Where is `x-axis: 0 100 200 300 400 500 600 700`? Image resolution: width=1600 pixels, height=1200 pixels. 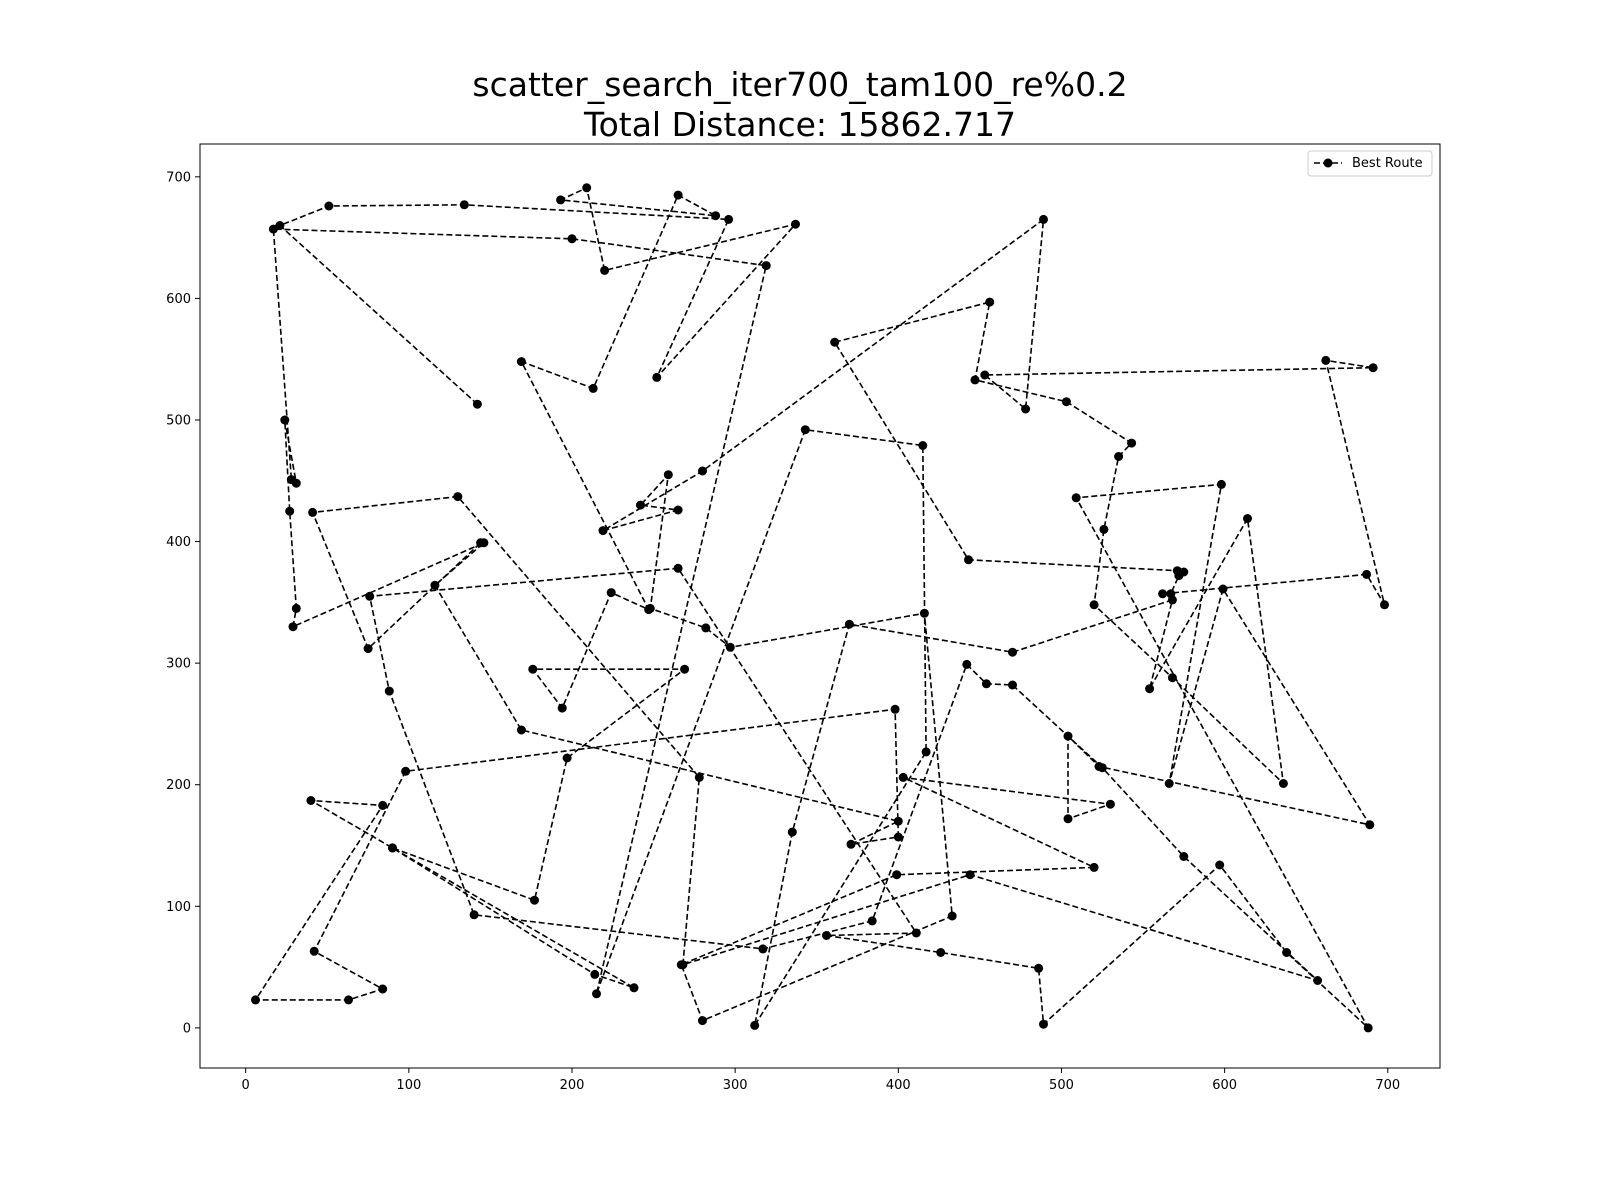 x-axis: 0 100 200 300 400 500 600 700 is located at coordinates (821, 1080).